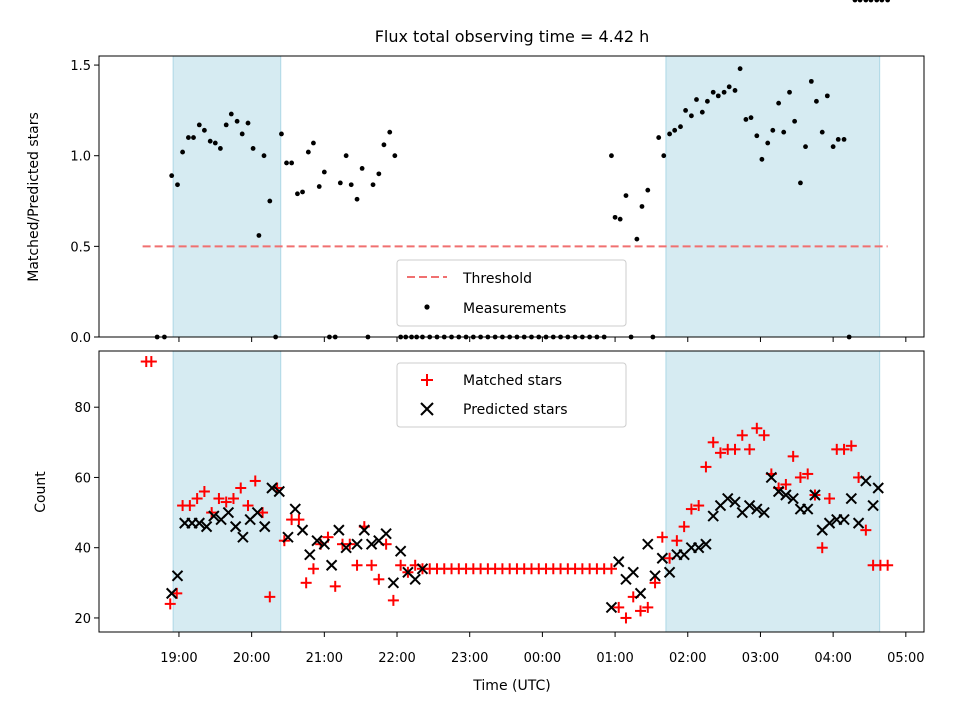 The width and height of the screenshot is (960, 720). Describe the element at coordinates (251, 658) in the screenshot. I see `x-tick-label: 20:00` at that location.